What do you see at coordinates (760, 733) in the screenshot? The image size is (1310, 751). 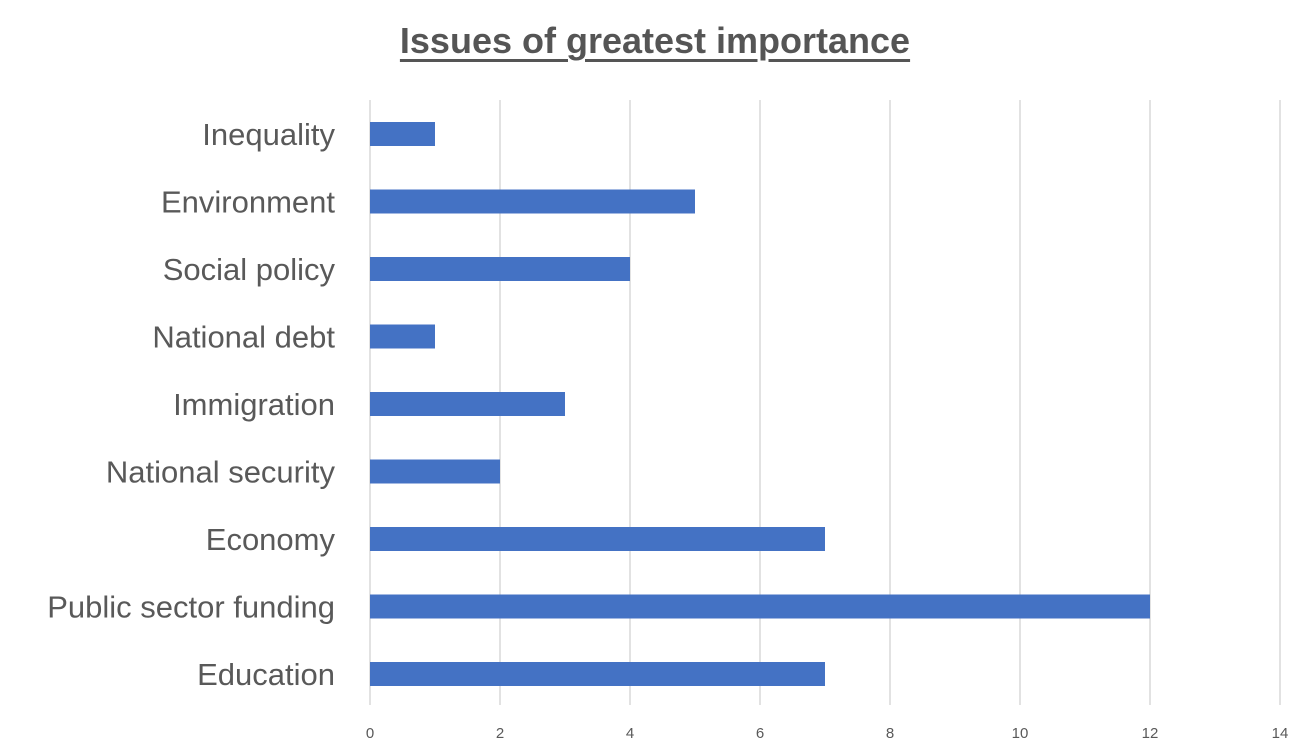 I see `x-tick-label: 6` at bounding box center [760, 733].